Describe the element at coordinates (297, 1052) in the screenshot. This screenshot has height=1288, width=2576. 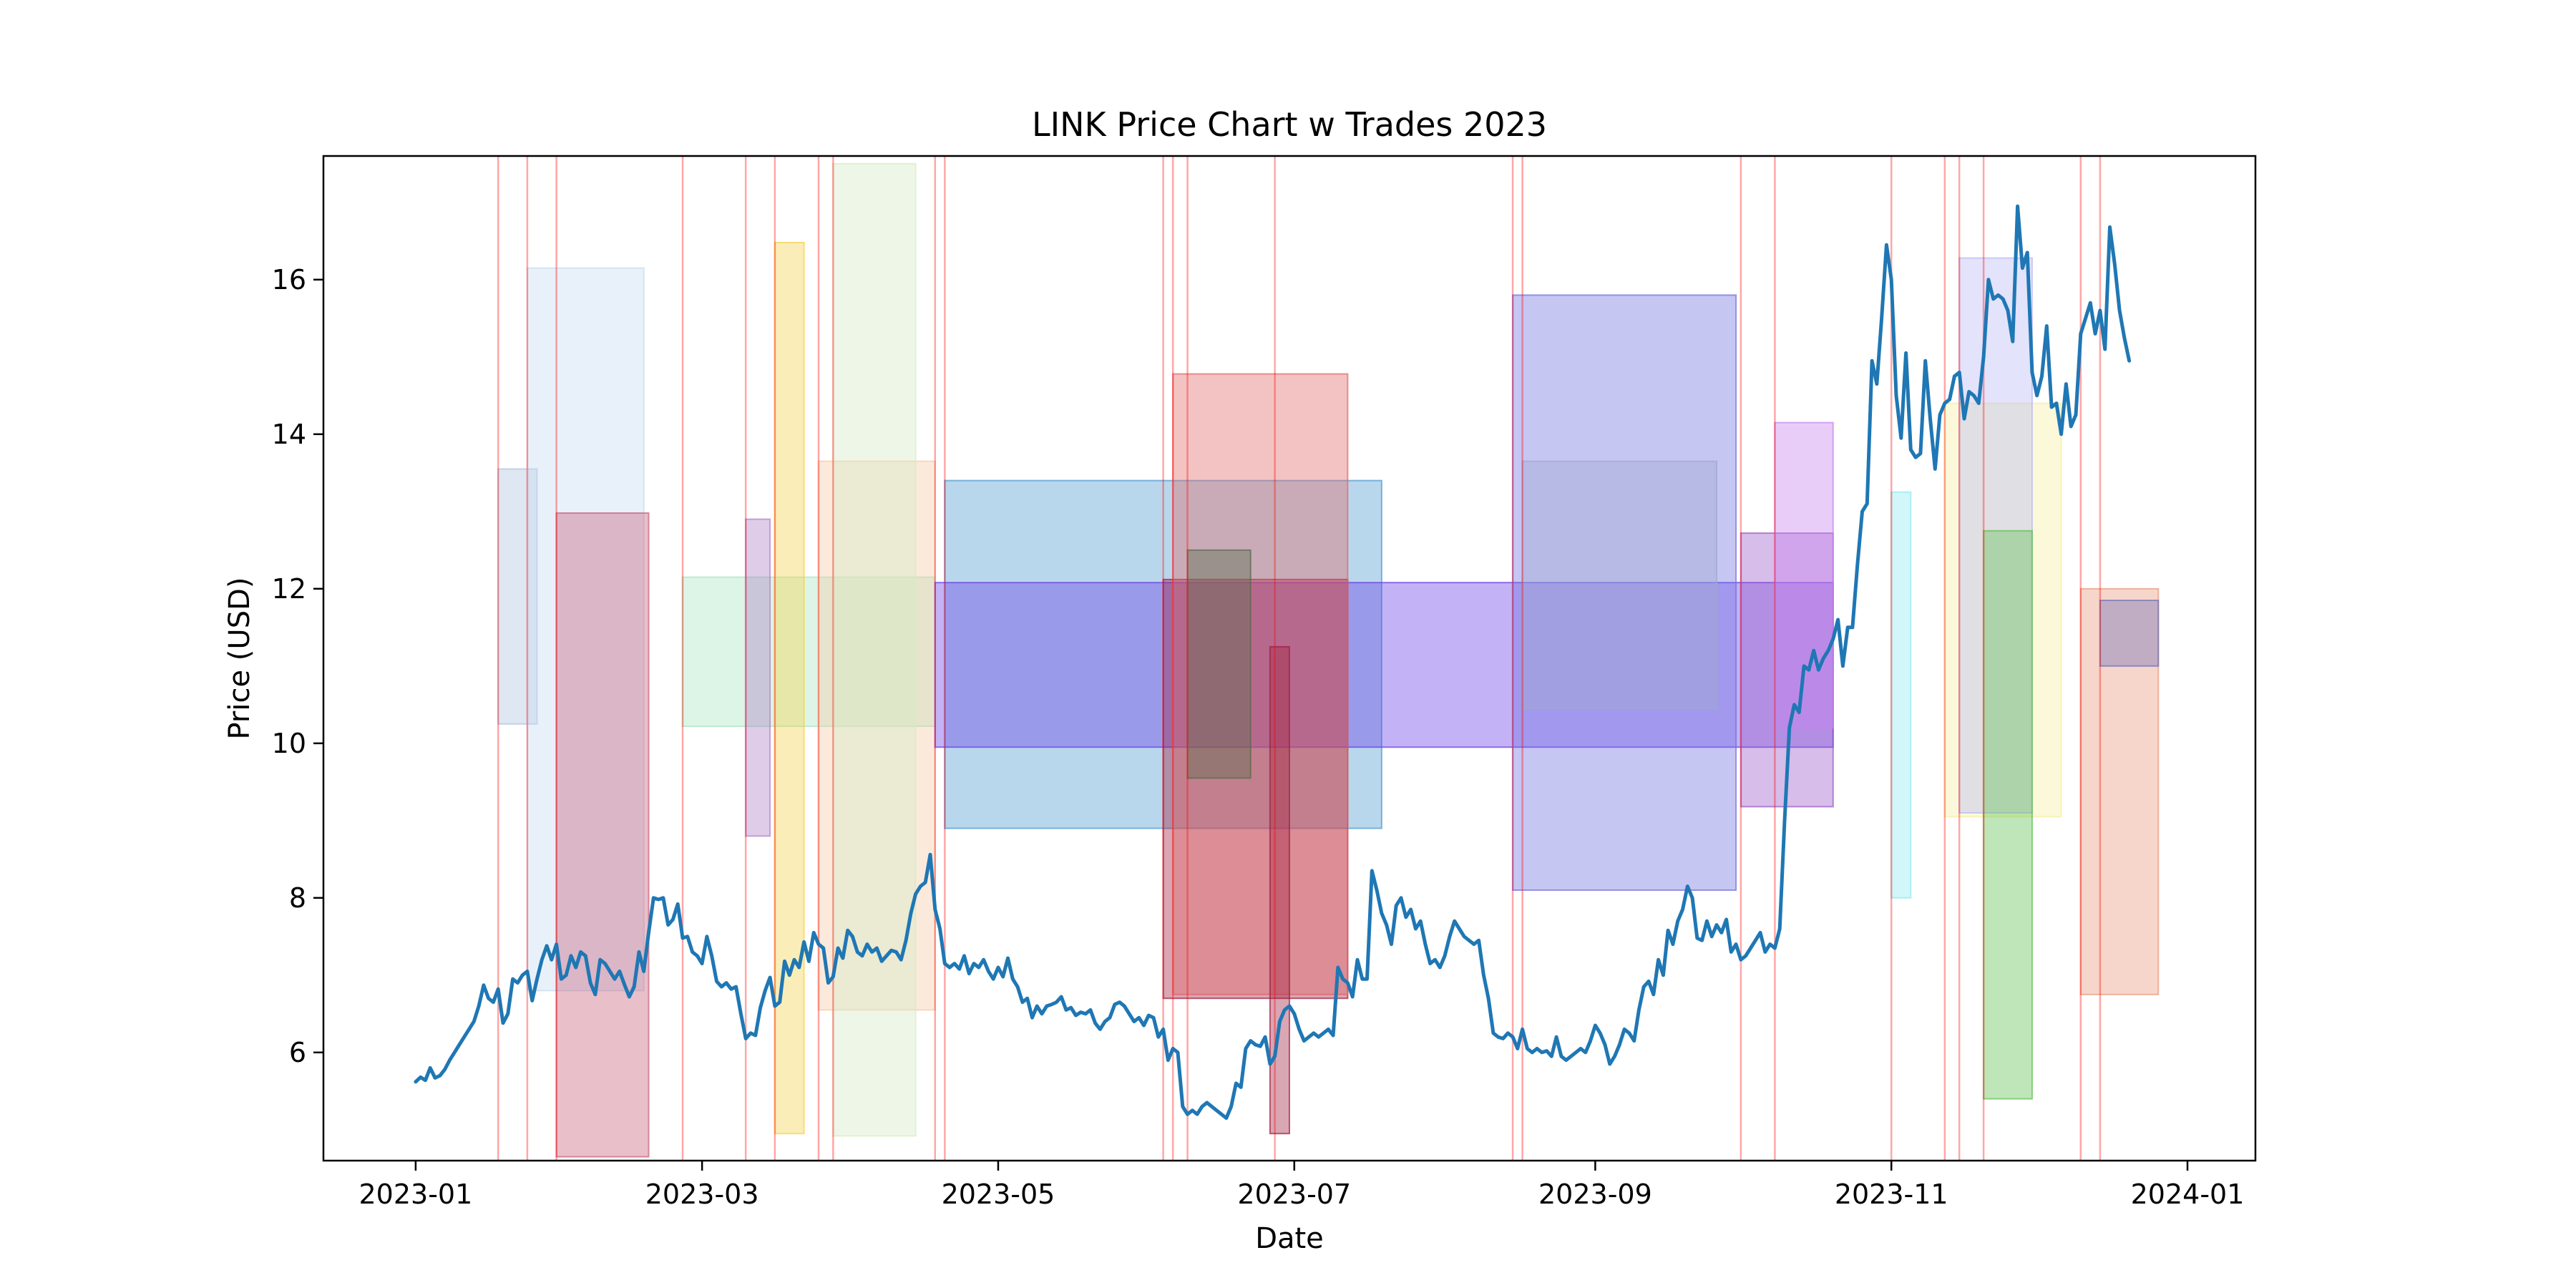
I see `y-tick-label: 6` at that location.